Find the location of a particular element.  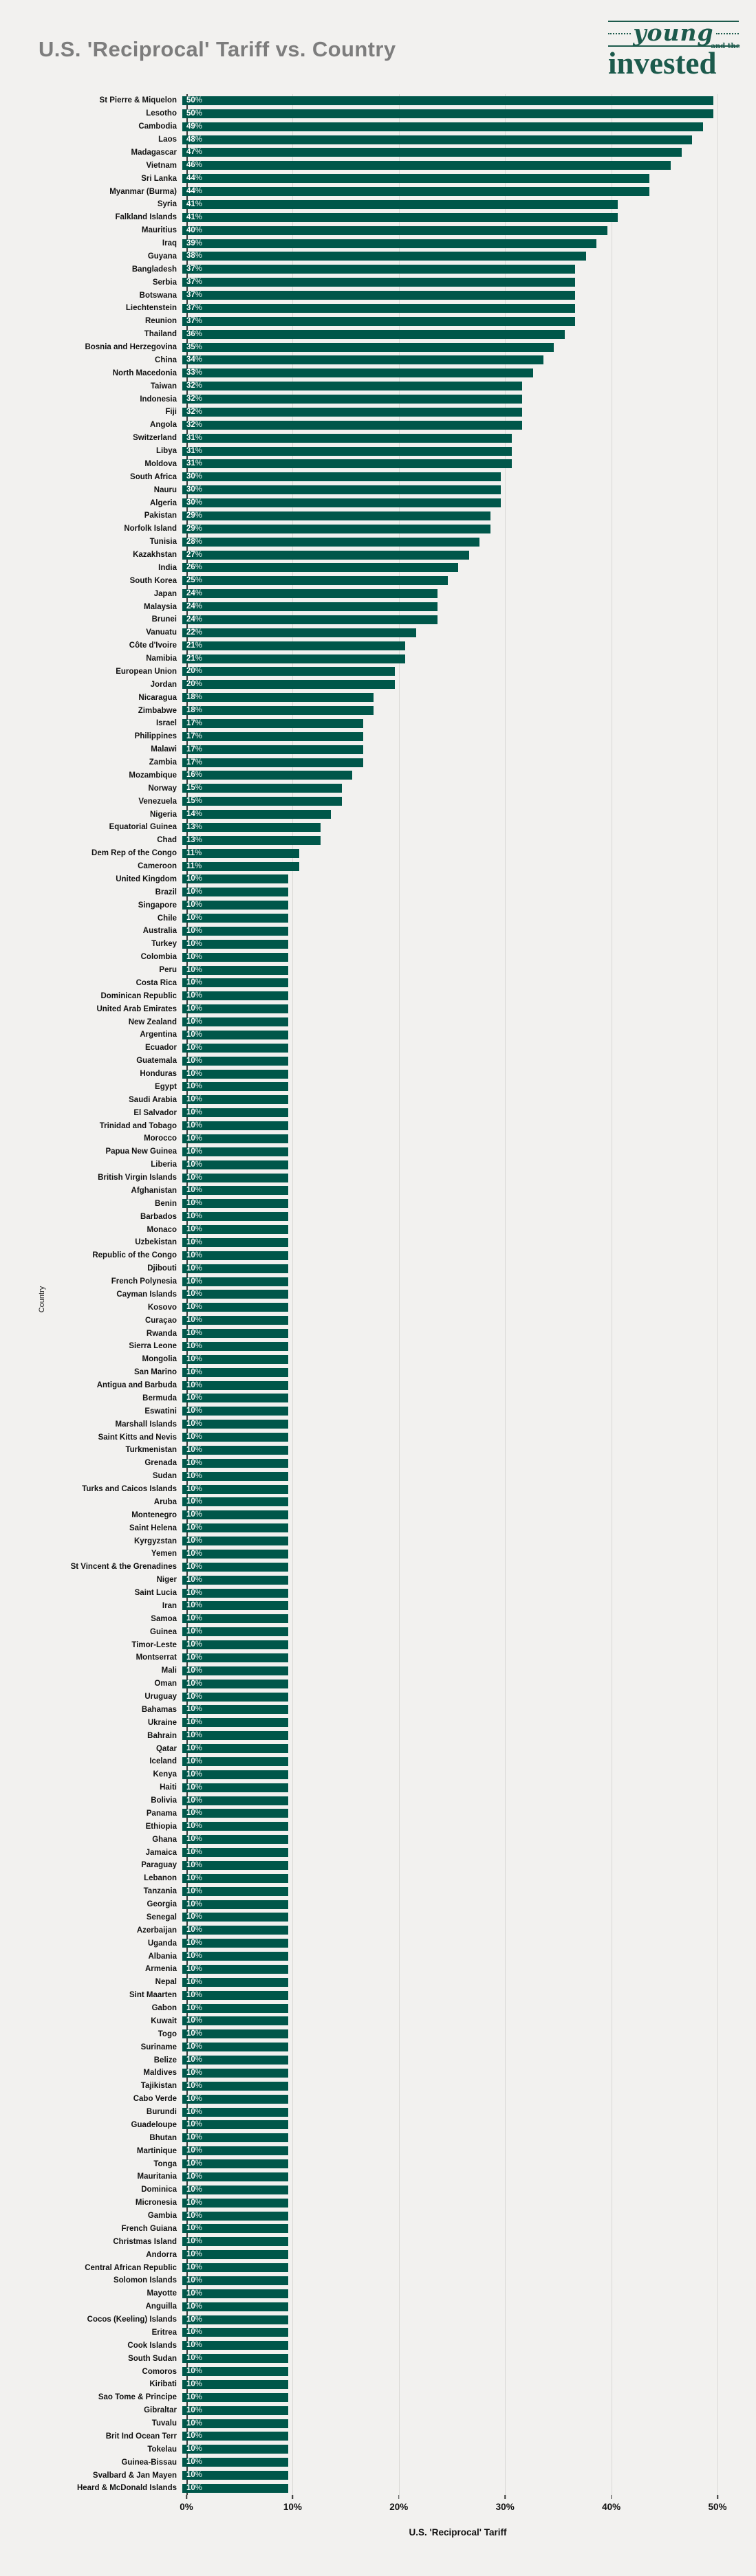

bar-row: Eritrea 10% is located at coordinates (378, 2333).